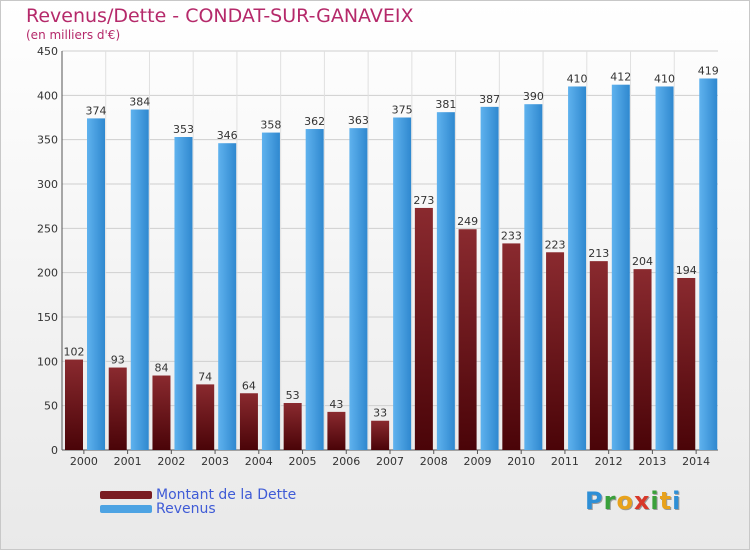 Image resolution: width=750 pixels, height=550 pixels. Describe the element at coordinates (118, 360) in the screenshot. I see `data-label-dette: 93` at that location.